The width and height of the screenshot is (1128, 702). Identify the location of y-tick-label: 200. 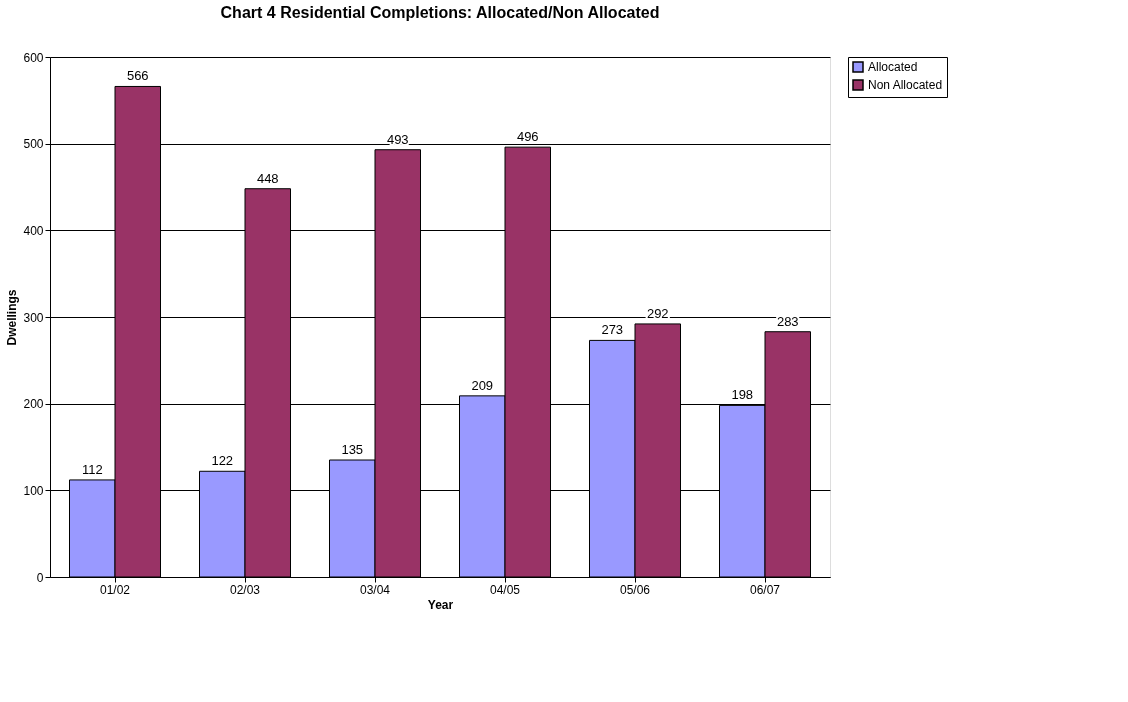
(33, 404).